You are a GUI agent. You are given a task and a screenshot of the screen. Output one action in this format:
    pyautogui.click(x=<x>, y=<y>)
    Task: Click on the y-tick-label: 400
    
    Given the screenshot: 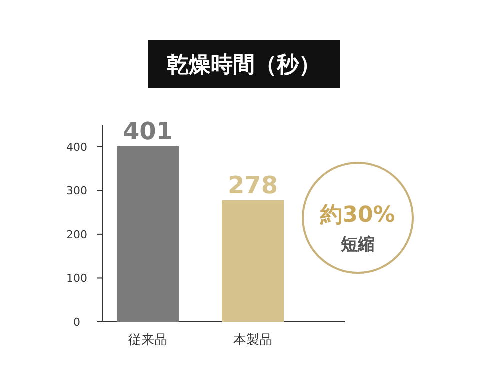 What is the action you would take?
    pyautogui.click(x=77, y=147)
    